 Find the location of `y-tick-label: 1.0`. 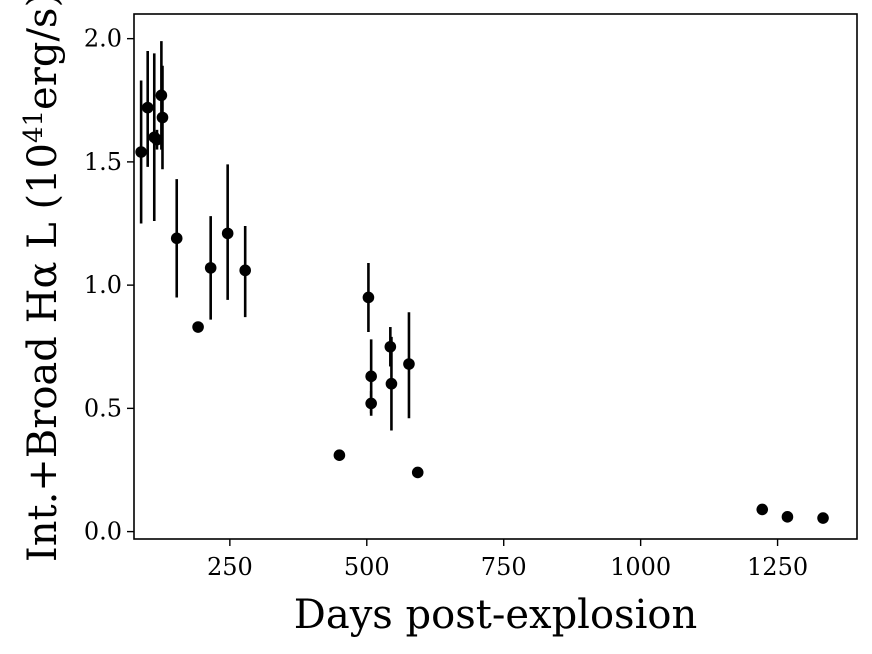

y-tick-label: 1.0 is located at coordinates (103, 285).